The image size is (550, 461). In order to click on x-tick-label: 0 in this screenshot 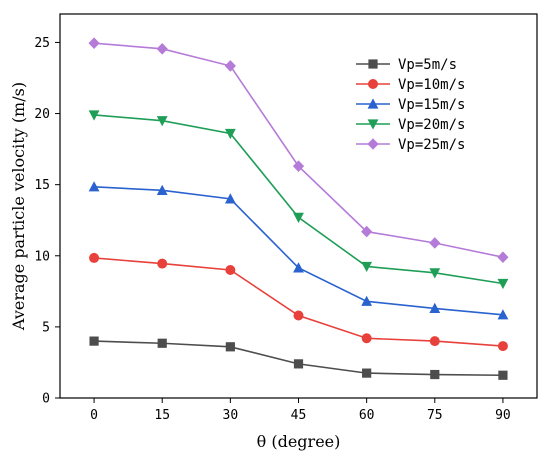, I will do `click(94, 415)`.